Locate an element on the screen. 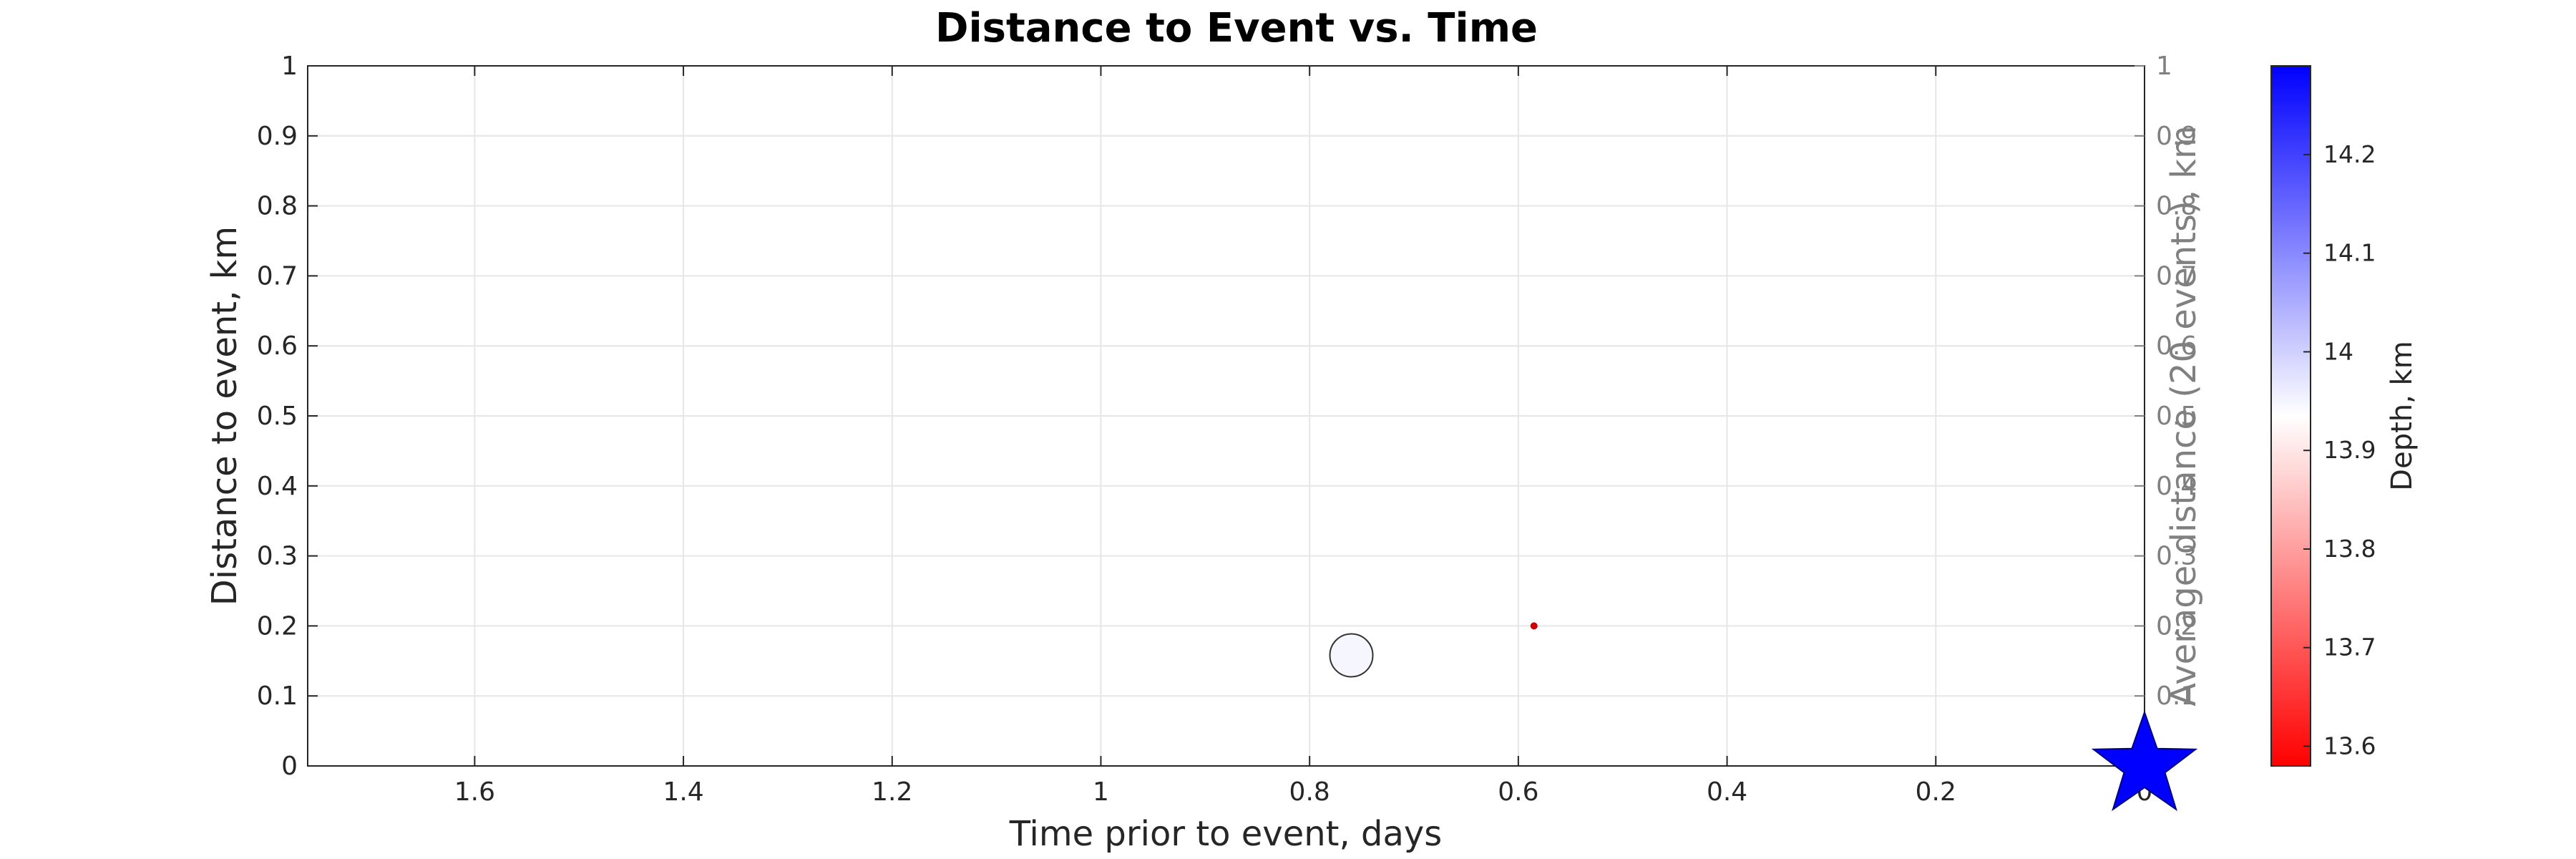 Image resolution: width=2576 pixels, height=859 pixels. x-tick-label: 0.8 is located at coordinates (1309, 792).